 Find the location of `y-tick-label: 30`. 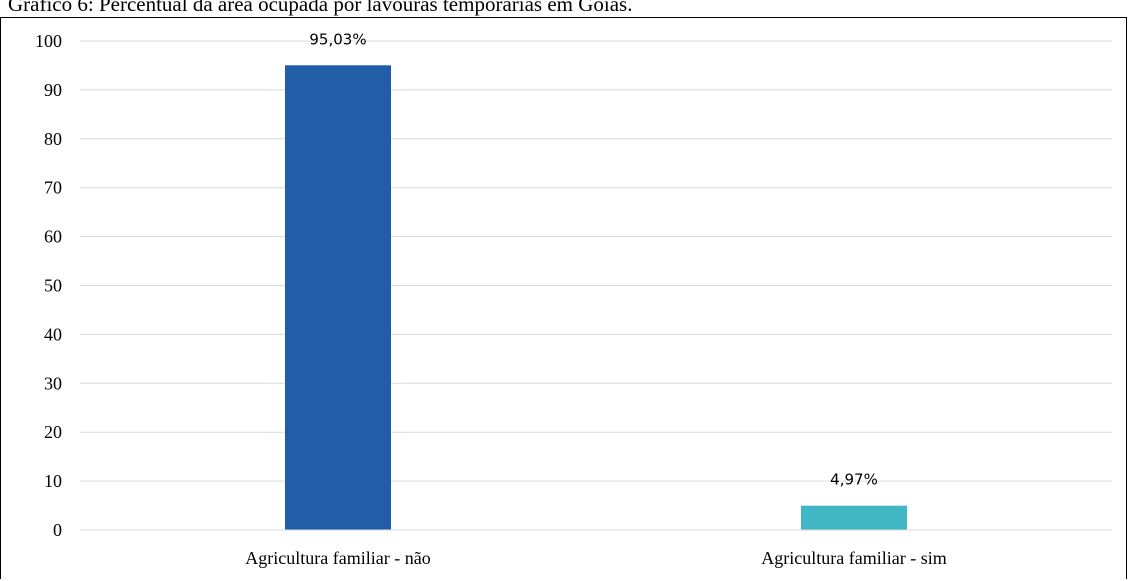

y-tick-label: 30 is located at coordinates (53, 383).